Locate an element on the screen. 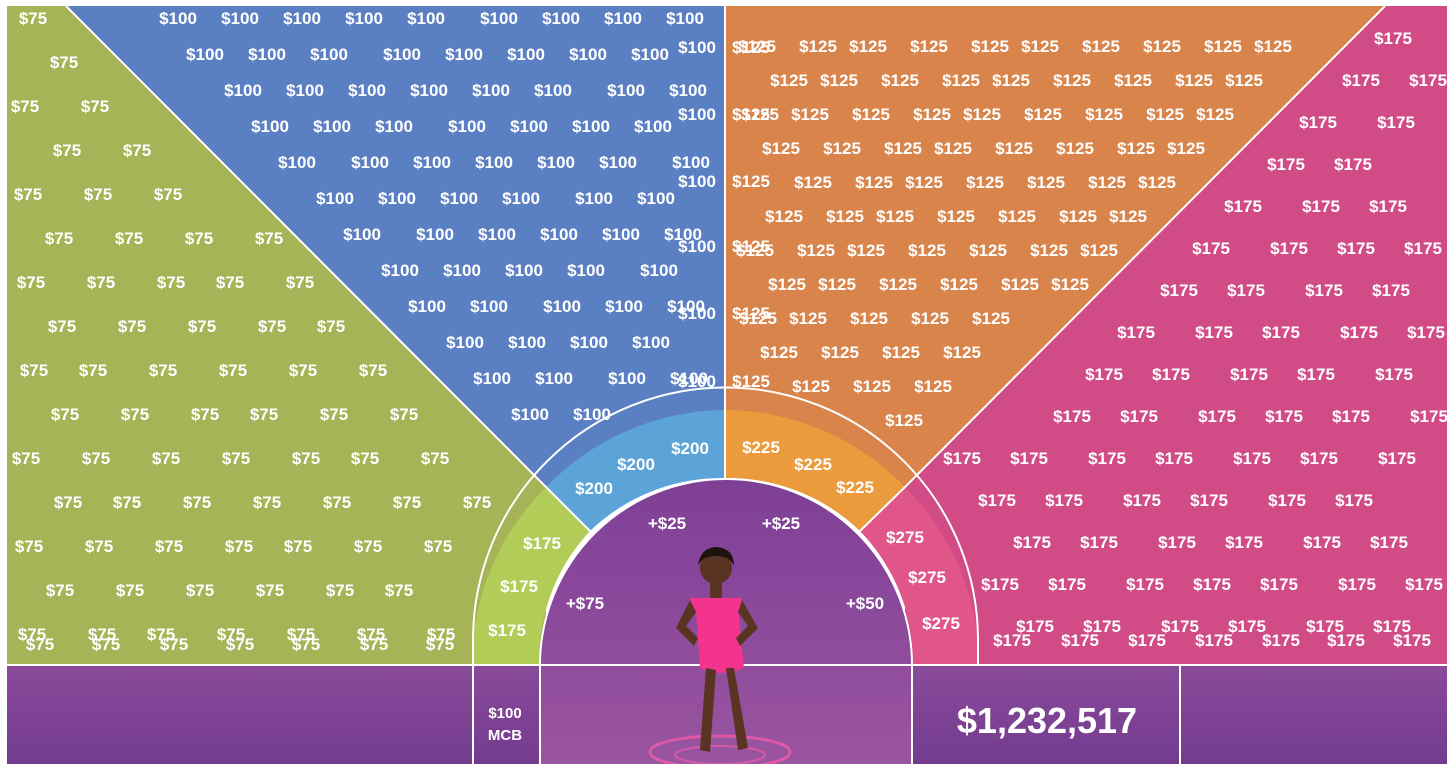 This screenshot has height=764, width=1452. mcb-value: $100 is located at coordinates (504, 713).